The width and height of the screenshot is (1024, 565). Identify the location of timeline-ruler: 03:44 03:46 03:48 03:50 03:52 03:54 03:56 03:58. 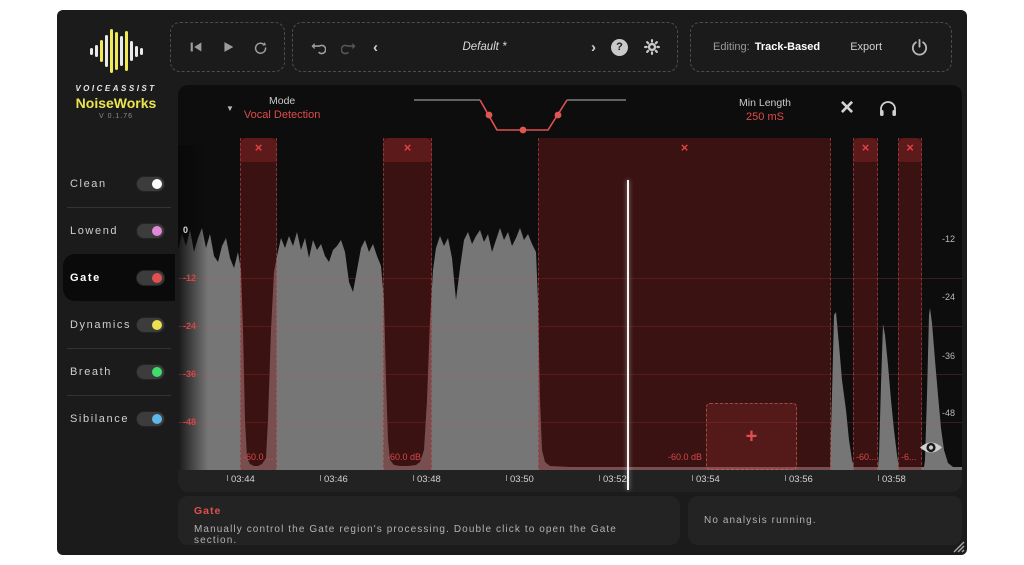
(570, 481).